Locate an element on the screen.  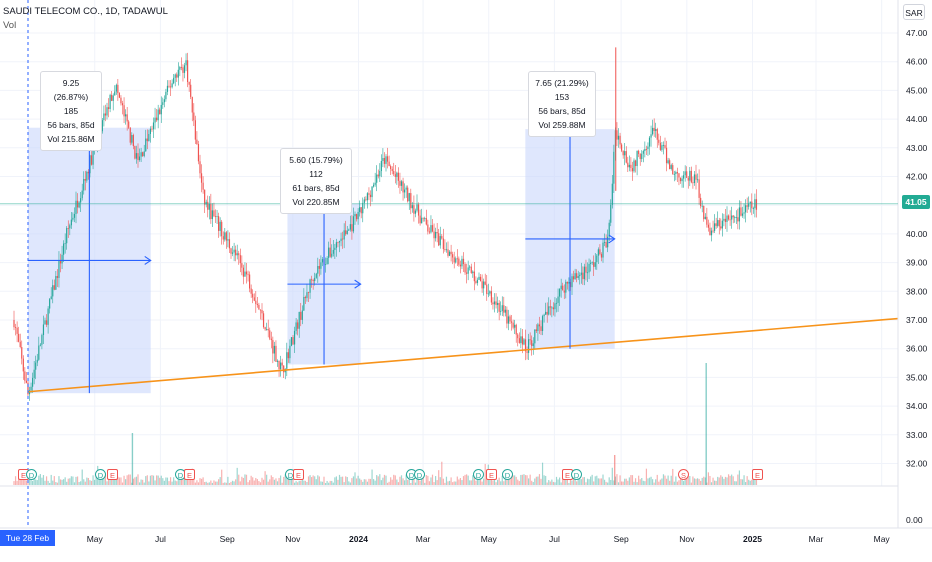
currency-button: SAR is located at coordinates (914, 12).